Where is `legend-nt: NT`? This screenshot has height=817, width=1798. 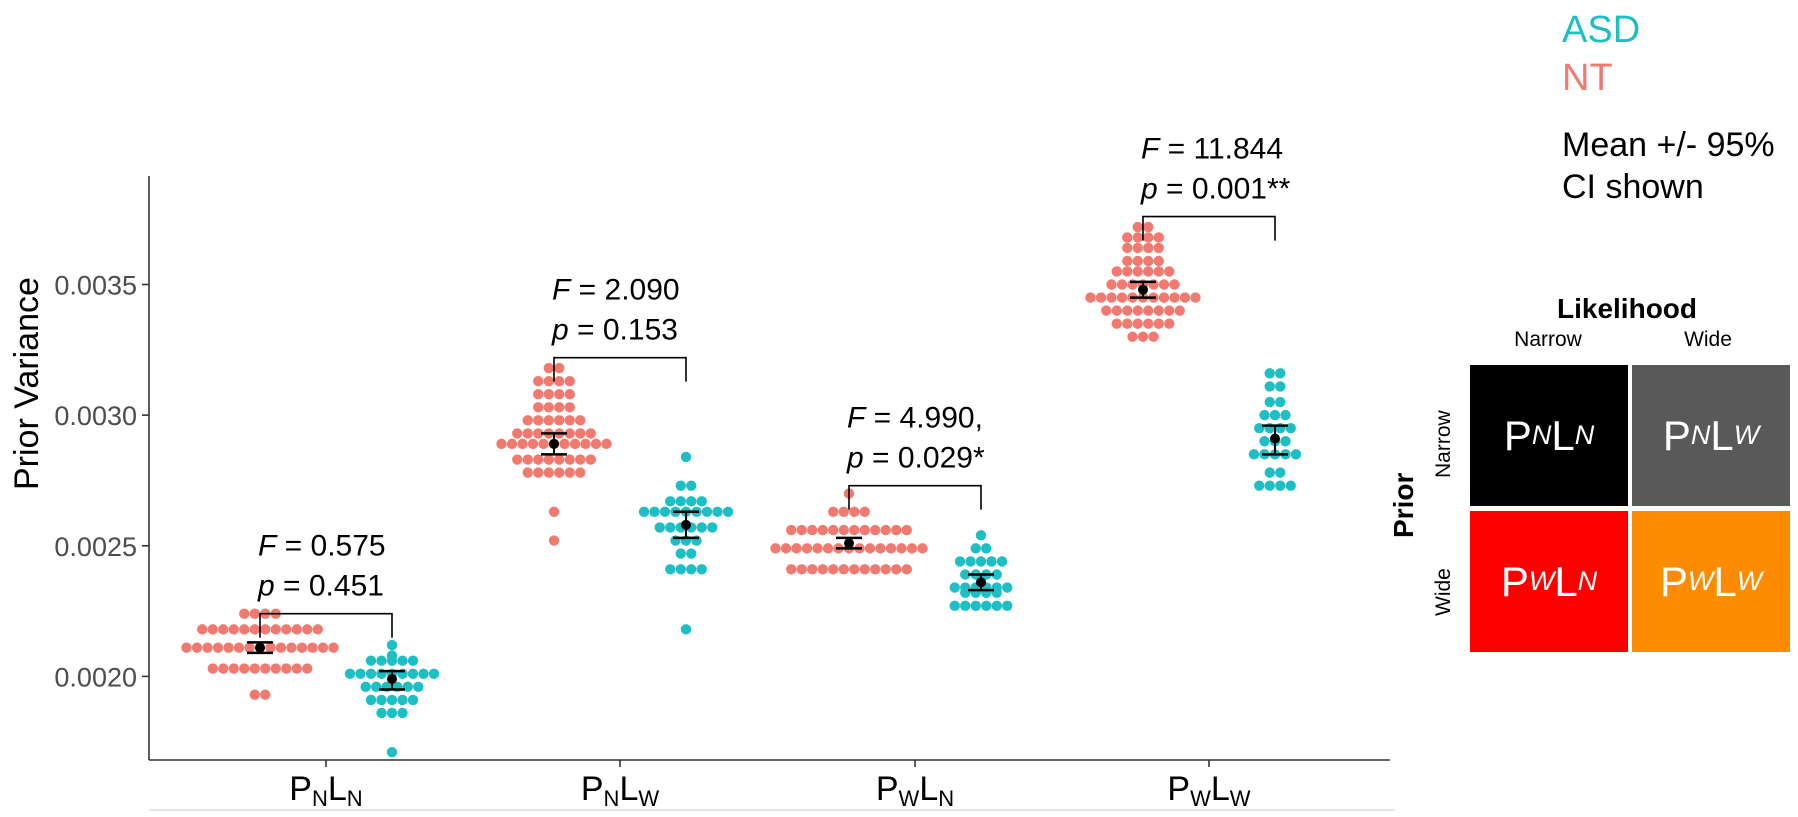
legend-nt: NT is located at coordinates (1587, 78).